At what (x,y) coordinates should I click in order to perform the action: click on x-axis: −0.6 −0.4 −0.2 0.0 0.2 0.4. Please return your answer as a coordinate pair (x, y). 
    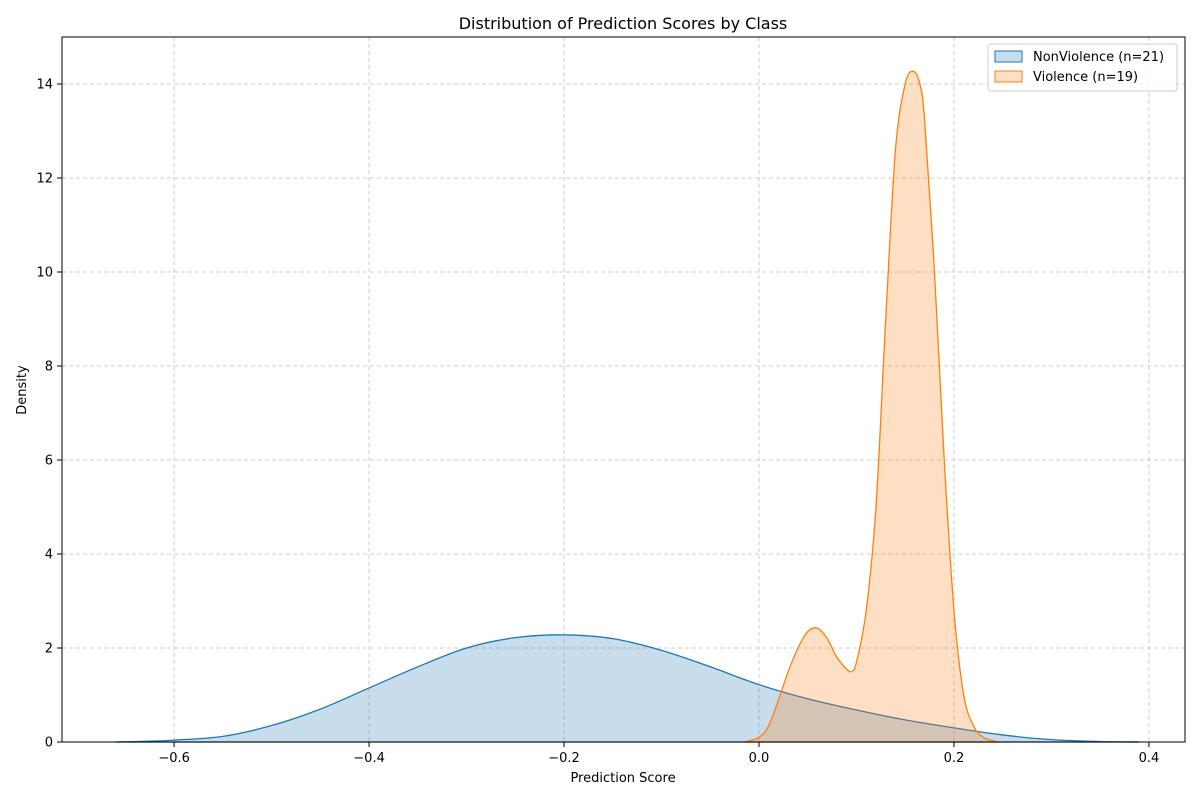
    Looking at the image, I should click on (658, 754).